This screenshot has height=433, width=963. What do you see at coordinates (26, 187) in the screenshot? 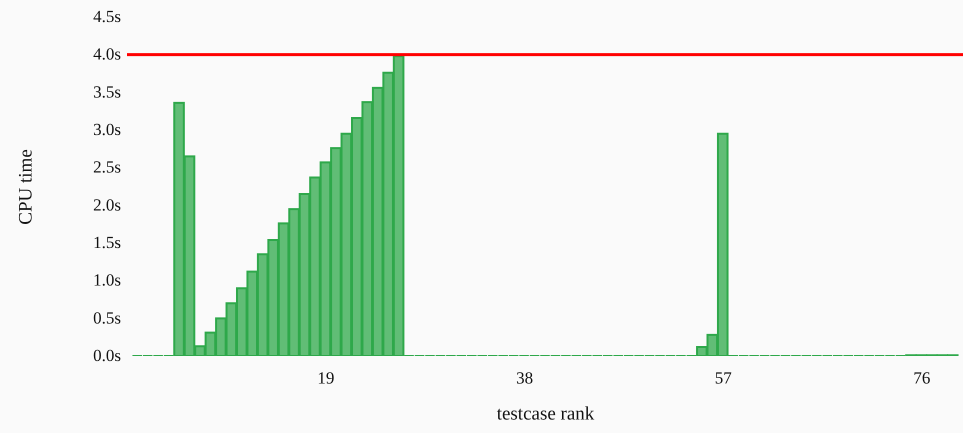
I see `y-axis-title: CPU time` at bounding box center [26, 187].